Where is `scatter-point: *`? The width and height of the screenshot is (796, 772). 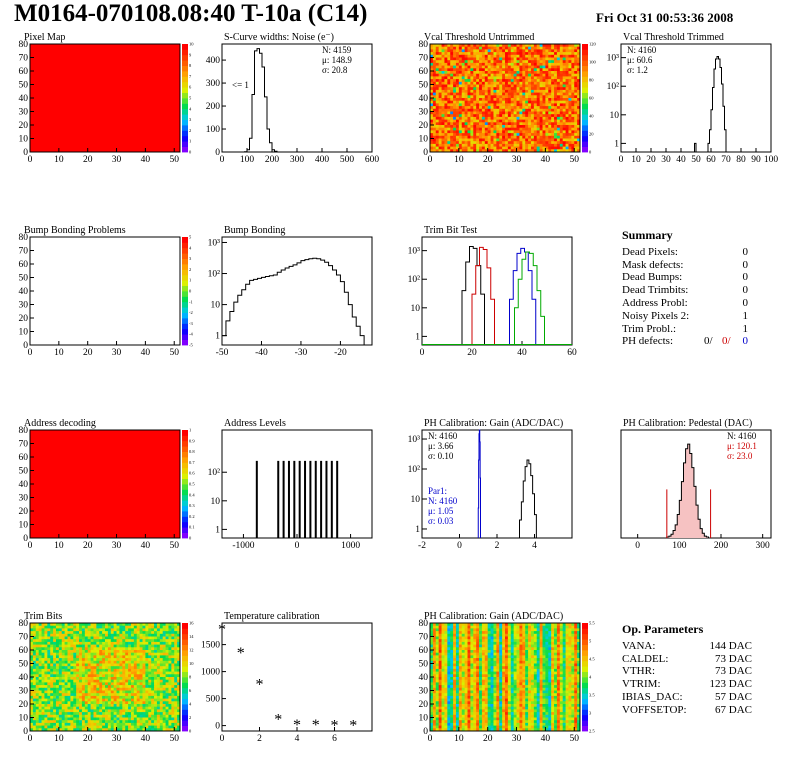
scatter-point: * is located at coordinates (335, 726).